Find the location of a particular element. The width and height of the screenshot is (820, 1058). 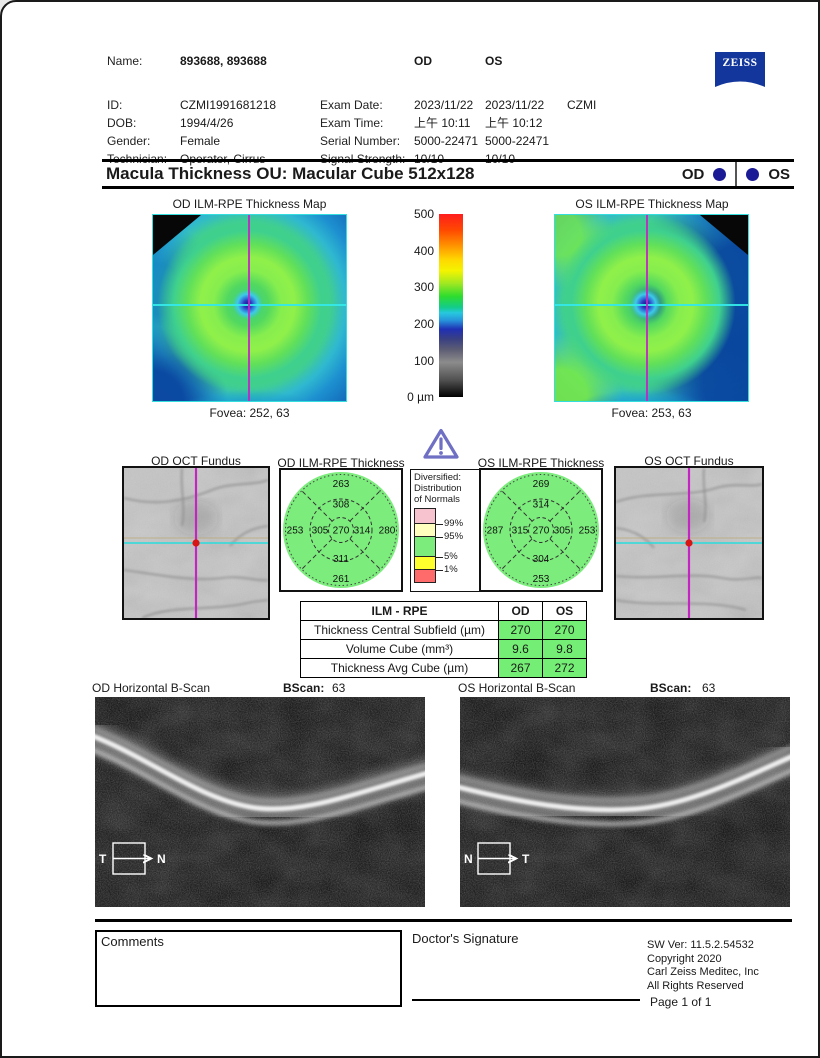

svg-text: N is located at coordinates (468, 859).